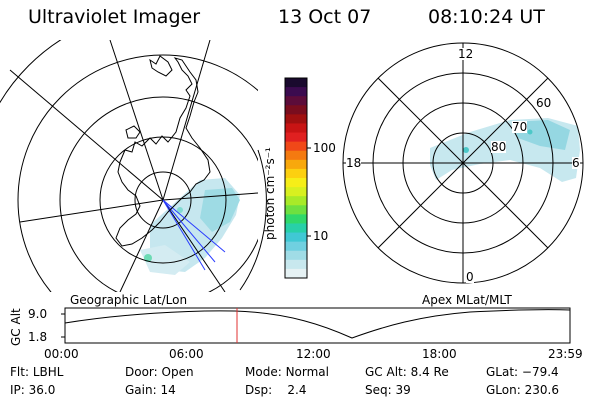  I want to click on intensity-colorbar, so click(297, 178).